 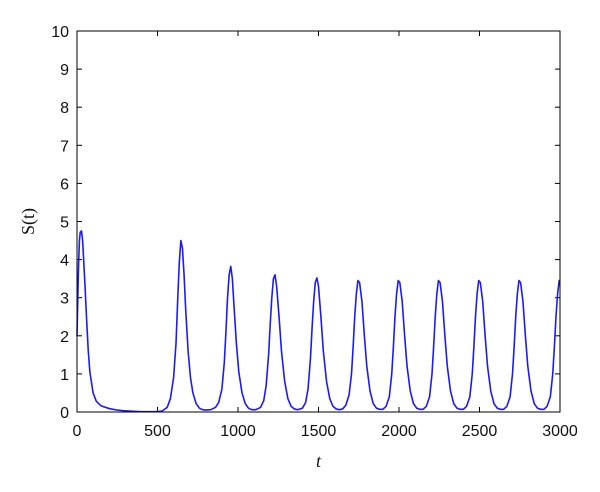 What do you see at coordinates (64, 413) in the screenshot?
I see `y-tick-label-0: 0` at bounding box center [64, 413].